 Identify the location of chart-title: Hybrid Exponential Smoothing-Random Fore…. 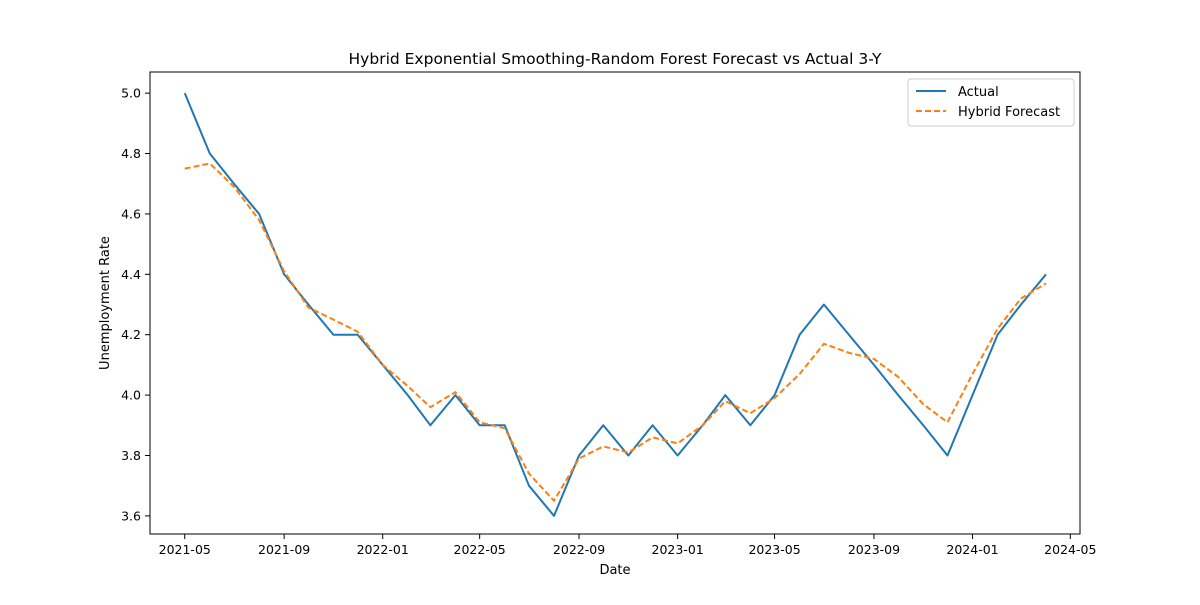
(615, 59).